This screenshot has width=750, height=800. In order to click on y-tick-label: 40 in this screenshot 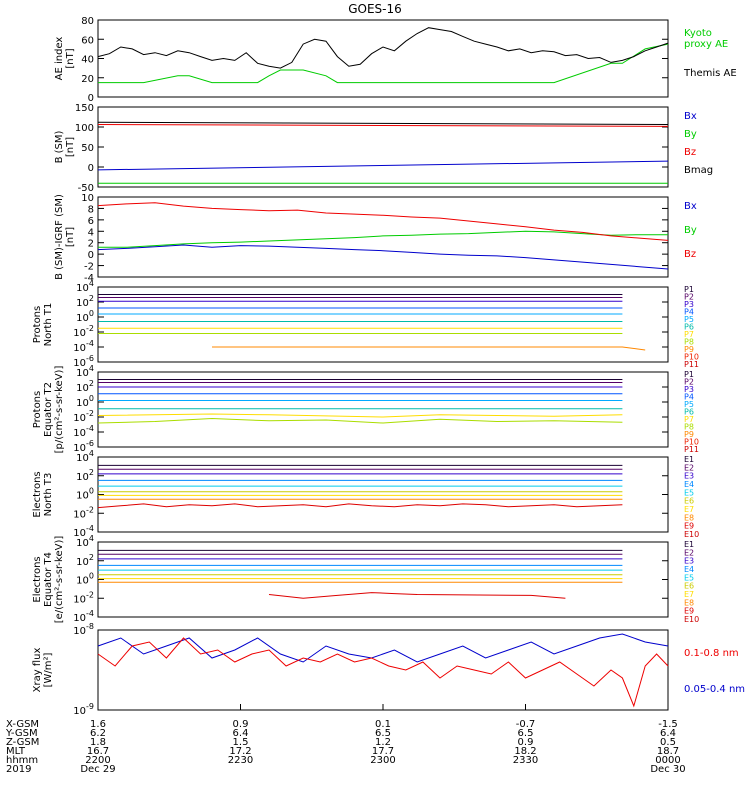, I will do `click(87, 60)`.